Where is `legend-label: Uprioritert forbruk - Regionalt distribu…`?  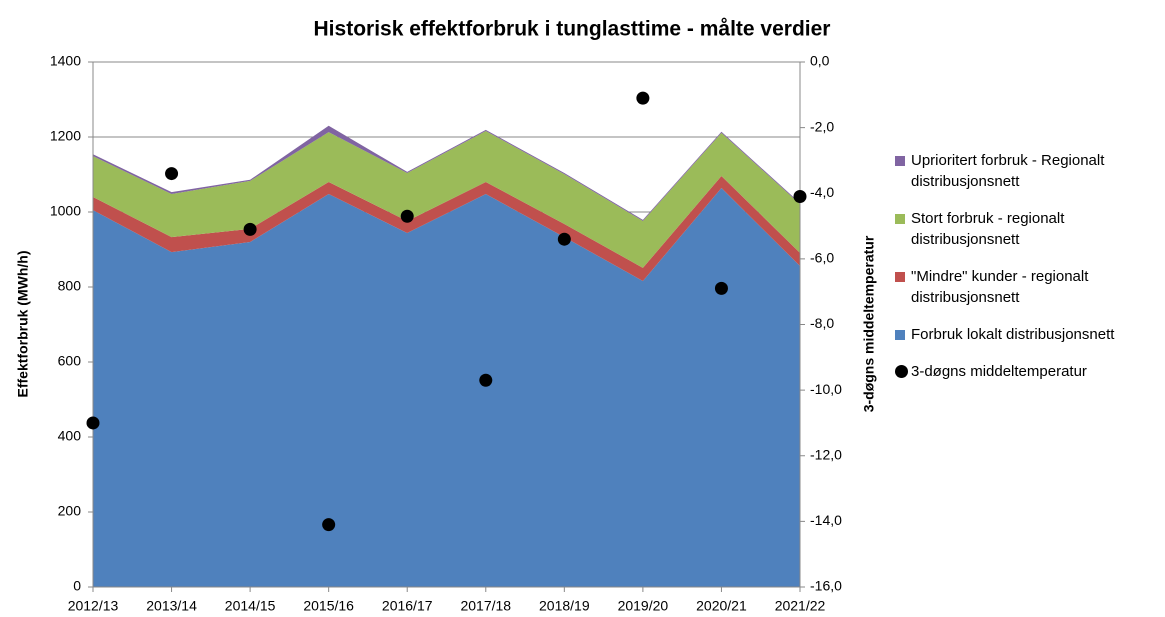
legend-label: Uprioritert forbruk - Regionalt distribu… is located at coordinates (1008, 171).